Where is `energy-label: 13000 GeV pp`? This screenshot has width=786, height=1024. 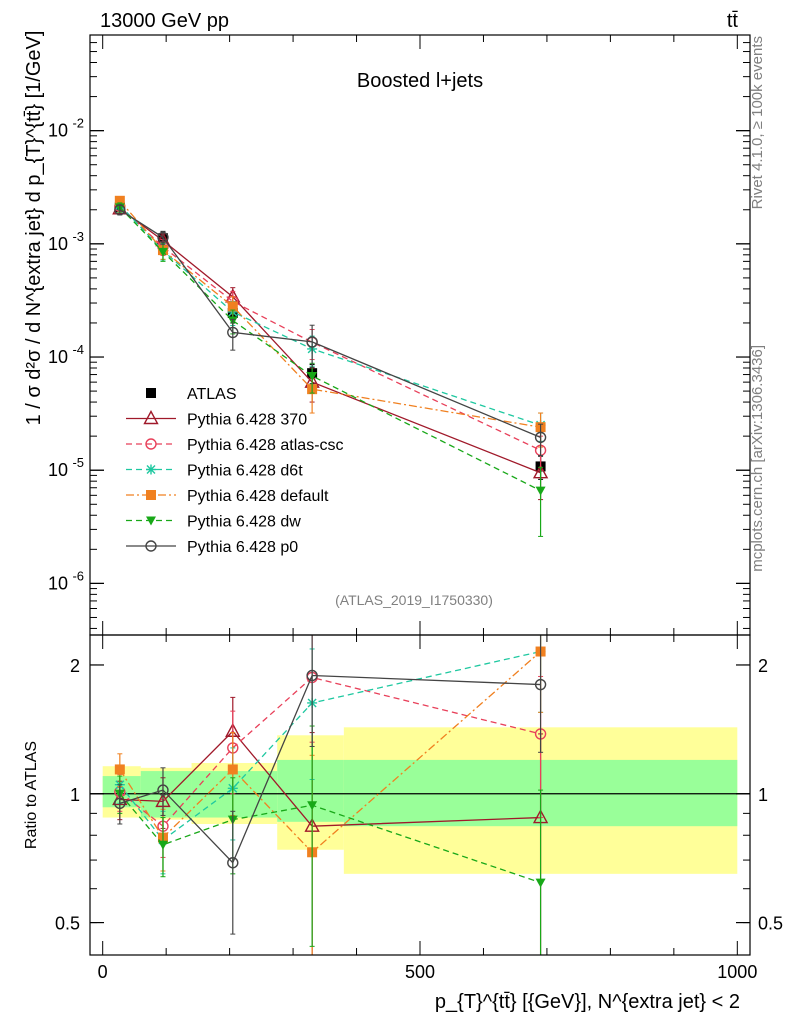
energy-label: 13000 GeV pp is located at coordinates (164, 21).